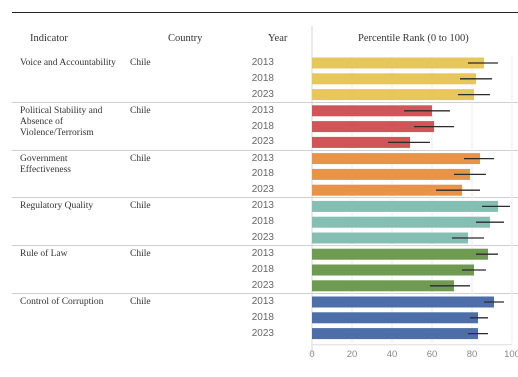  What do you see at coordinates (57, 206) in the screenshot?
I see `indicator-label: Regulatory Quality` at bounding box center [57, 206].